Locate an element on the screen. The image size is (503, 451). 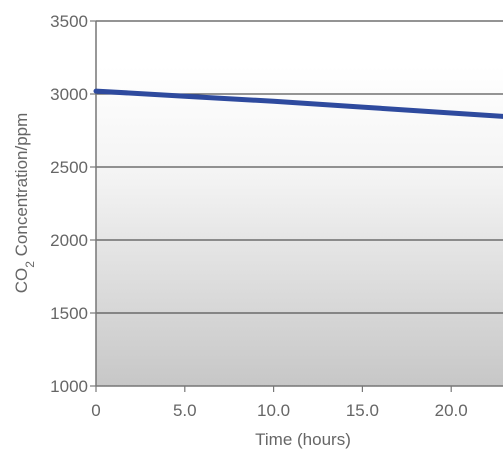
x-axis-title: Time (hours) is located at coordinates (303, 439).